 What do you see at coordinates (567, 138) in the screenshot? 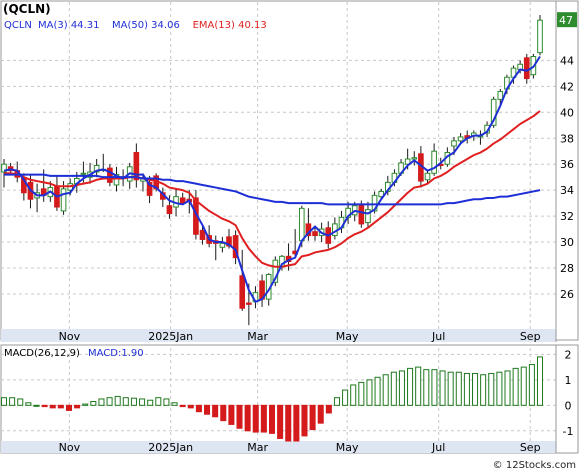
I see `price-y-tick-label: 38` at bounding box center [567, 138].